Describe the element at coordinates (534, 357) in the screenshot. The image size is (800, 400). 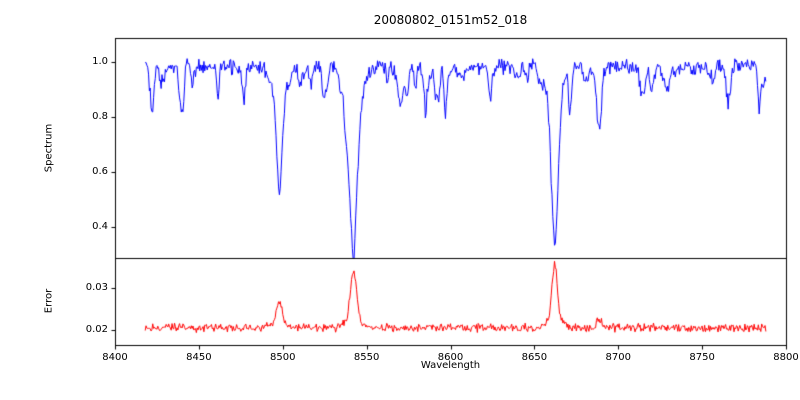
I see `x-tick-label: 8650` at that location.